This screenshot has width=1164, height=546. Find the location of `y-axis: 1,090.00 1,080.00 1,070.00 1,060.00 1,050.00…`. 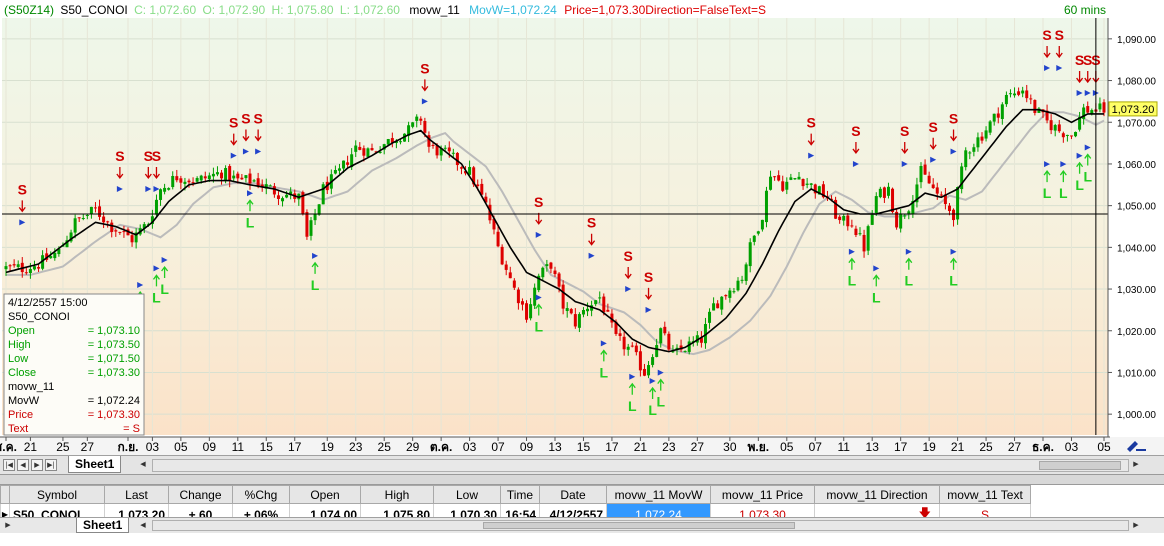

y-axis: 1,090.00 1,080.00 1,070.00 1,060.00 1,050.00… is located at coordinates (1132, 228).